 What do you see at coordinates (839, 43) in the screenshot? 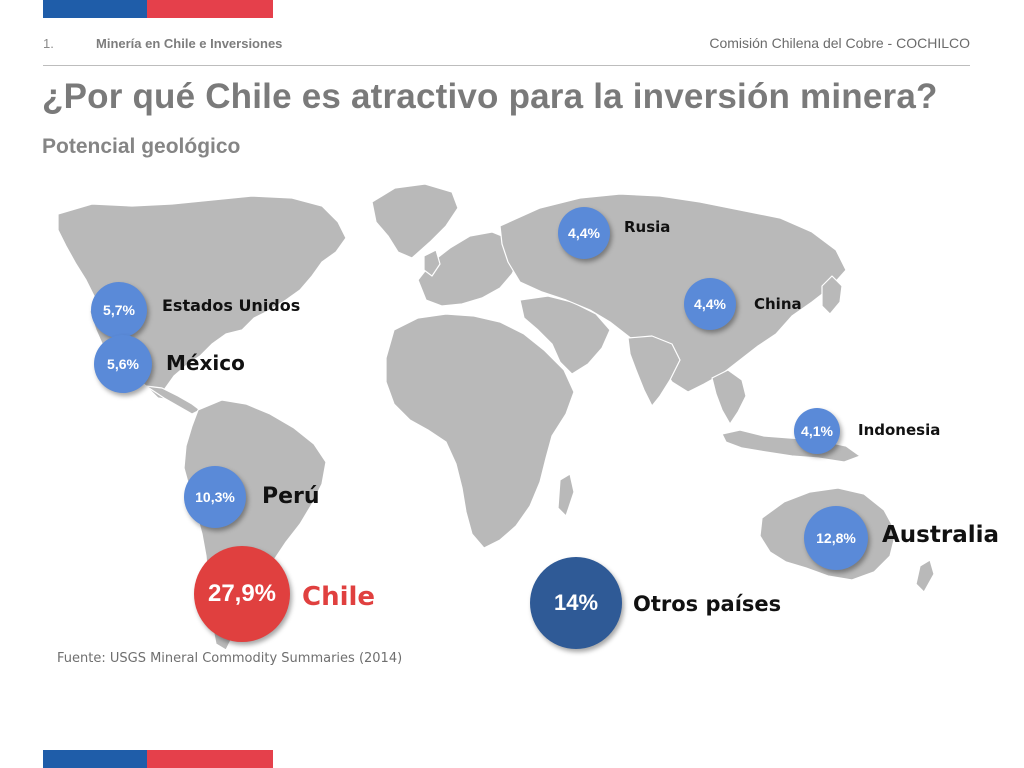
I see `organization-name: Comisión Chilena del Cobre - COCHILCO` at bounding box center [839, 43].